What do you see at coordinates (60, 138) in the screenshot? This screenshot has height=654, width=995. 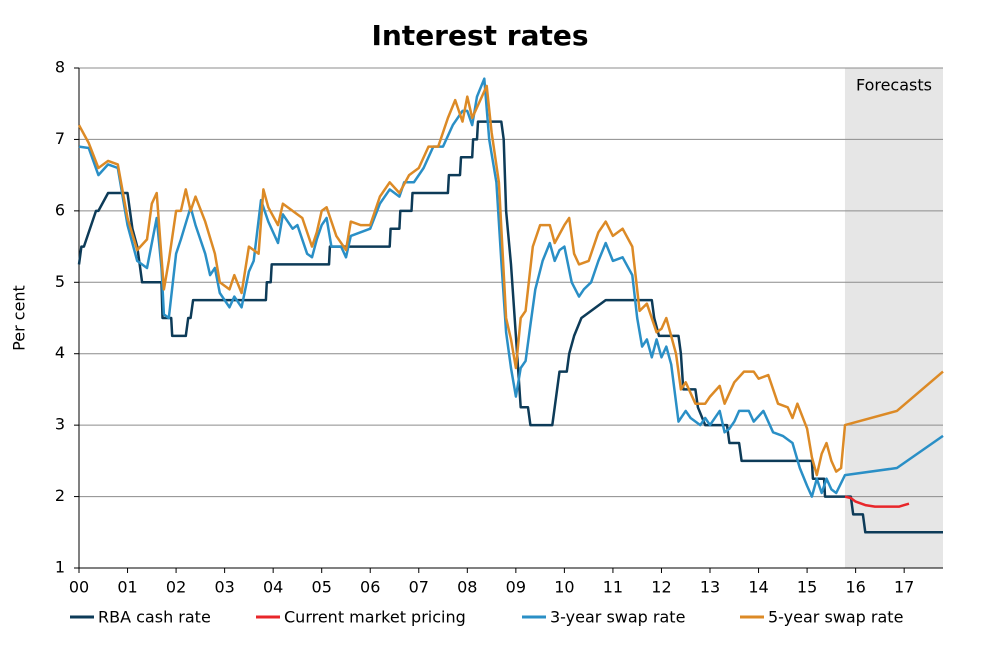 I see `y-tick-label: 7` at bounding box center [60, 138].